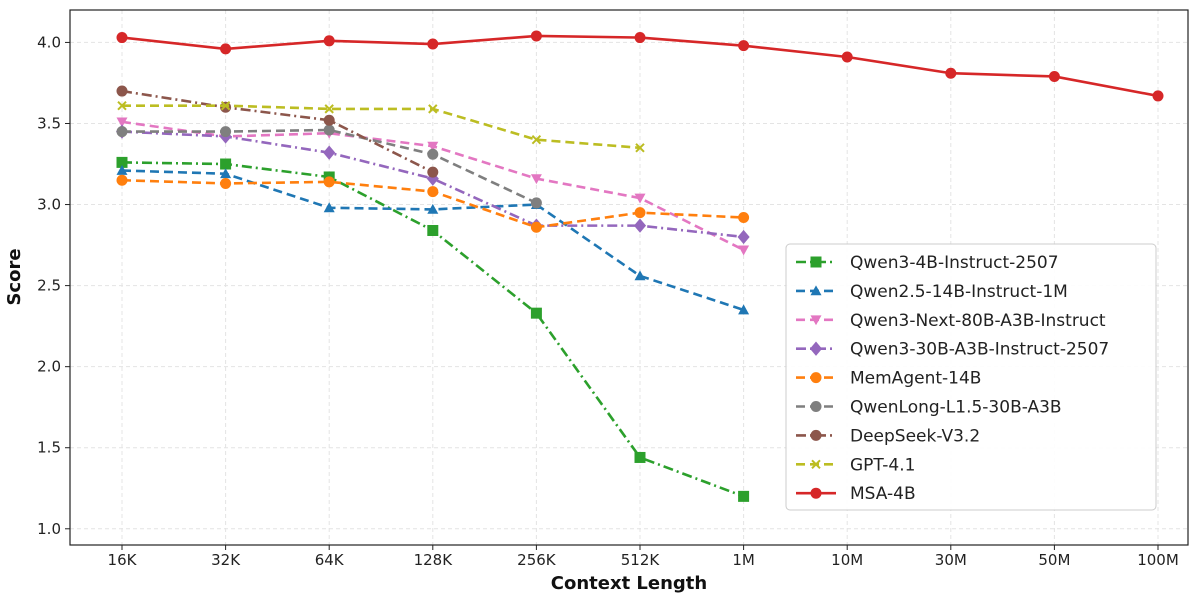  I want to click on legend-label: Qwen2.5-14B-Instruct-1M, so click(959, 292).